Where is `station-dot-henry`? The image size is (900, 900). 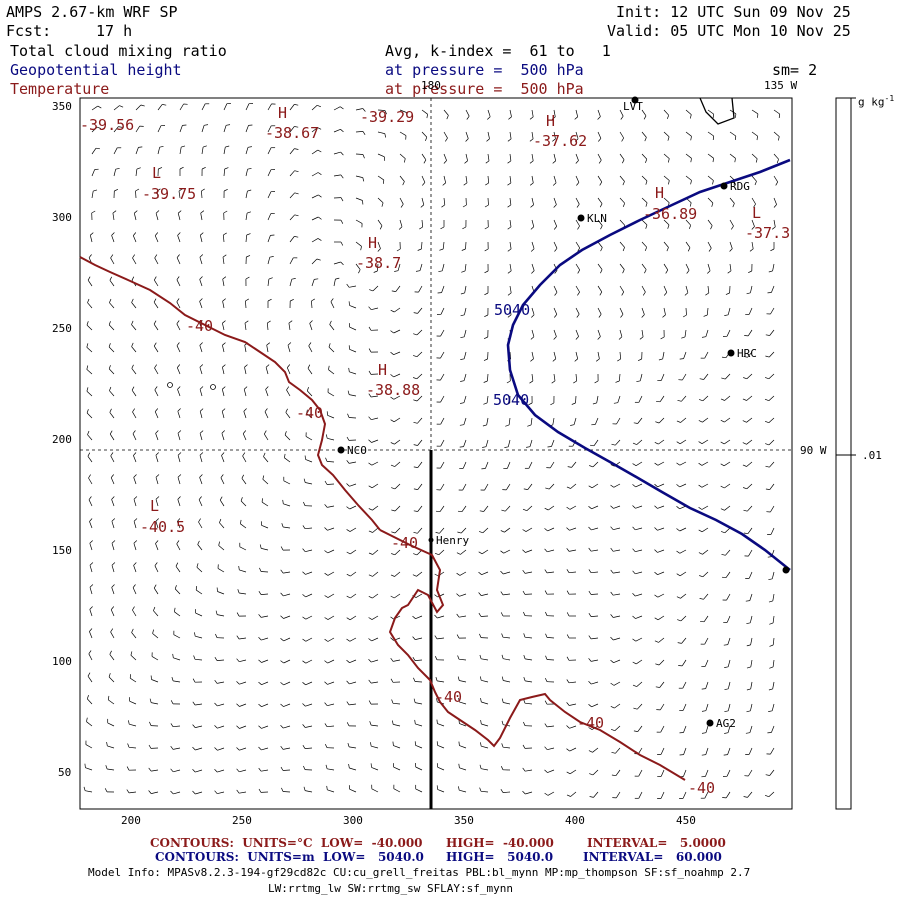
station-dot-henry is located at coordinates (431, 540).